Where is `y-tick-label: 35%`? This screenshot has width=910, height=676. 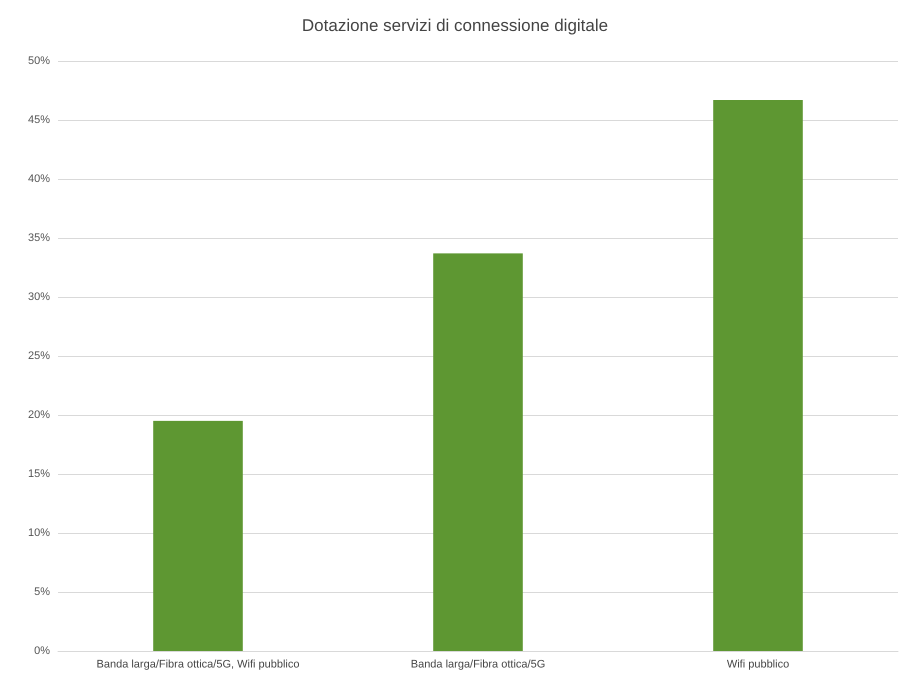 y-tick-label: 35% is located at coordinates (39, 238).